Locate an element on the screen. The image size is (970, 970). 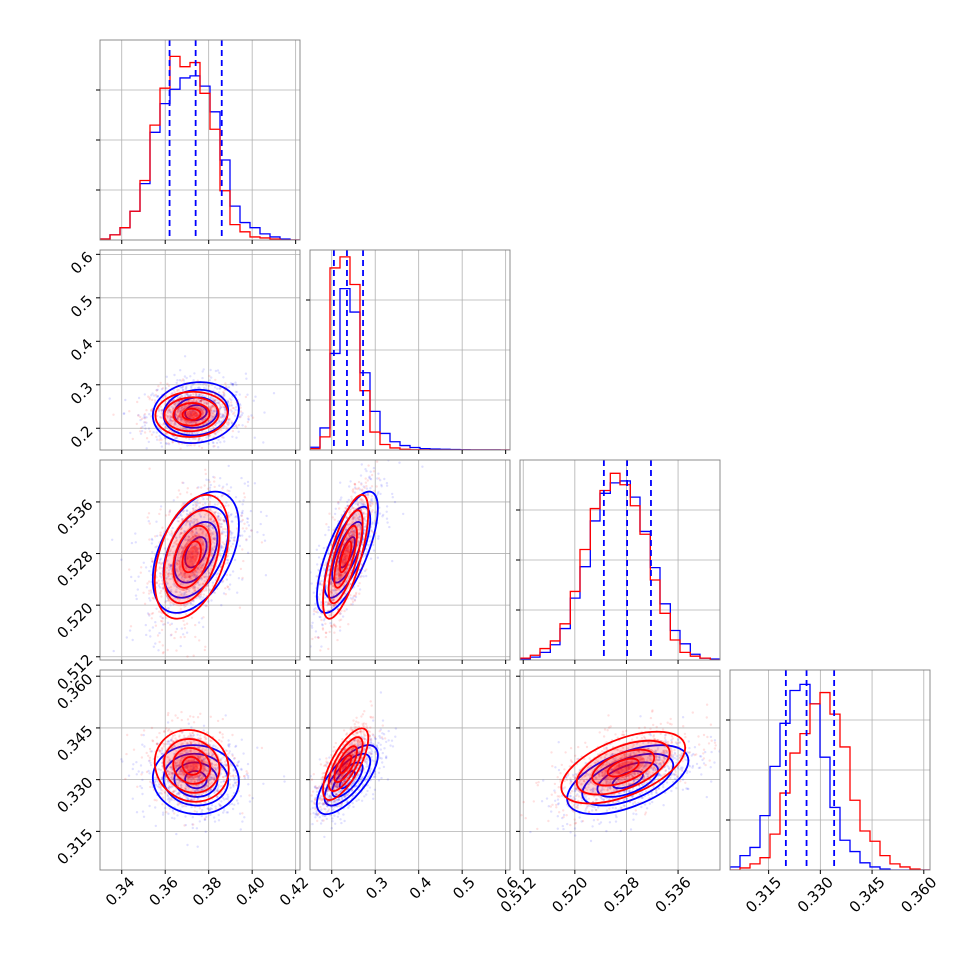
contour-blue is located at coordinates (196, 413).